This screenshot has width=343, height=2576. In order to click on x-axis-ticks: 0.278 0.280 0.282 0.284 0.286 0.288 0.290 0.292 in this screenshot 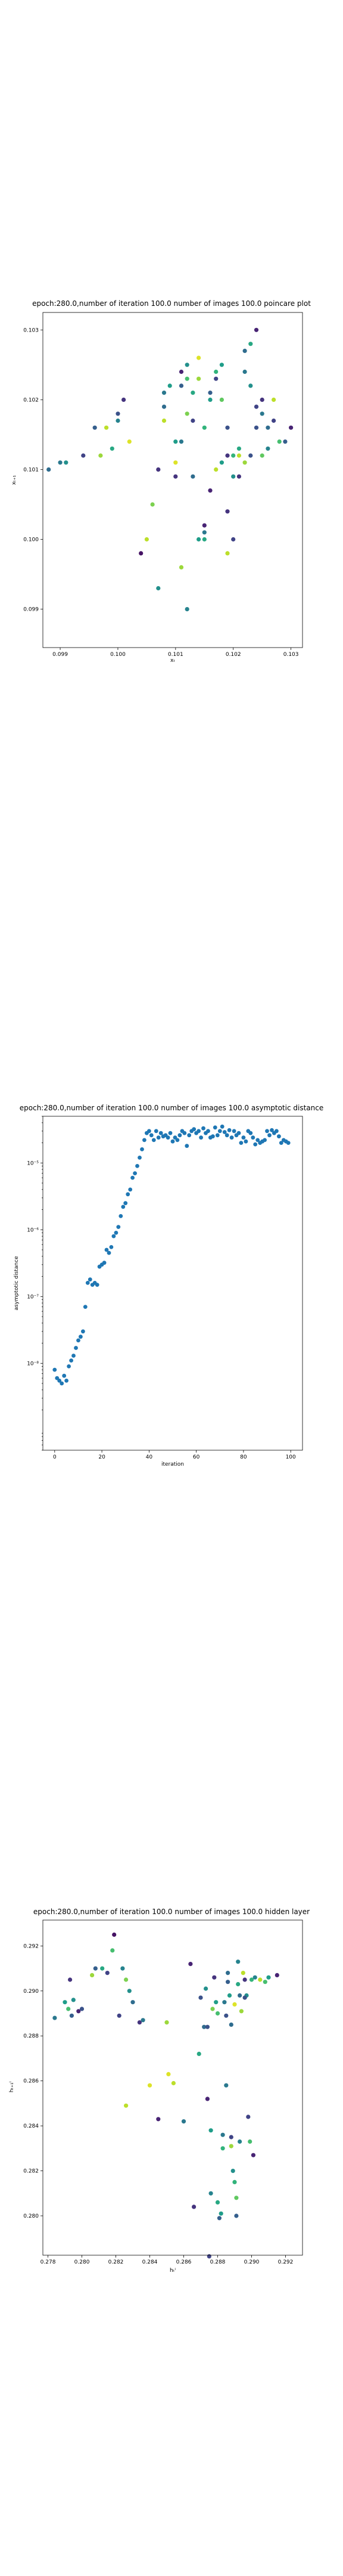, I will do `click(167, 2260)`.